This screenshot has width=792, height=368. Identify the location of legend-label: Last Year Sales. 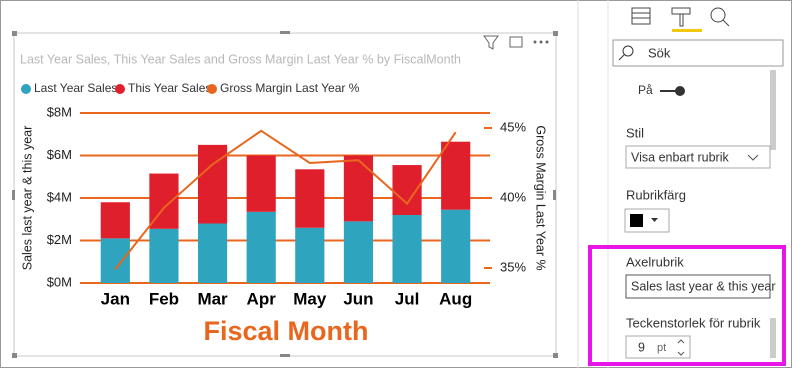
(75, 88).